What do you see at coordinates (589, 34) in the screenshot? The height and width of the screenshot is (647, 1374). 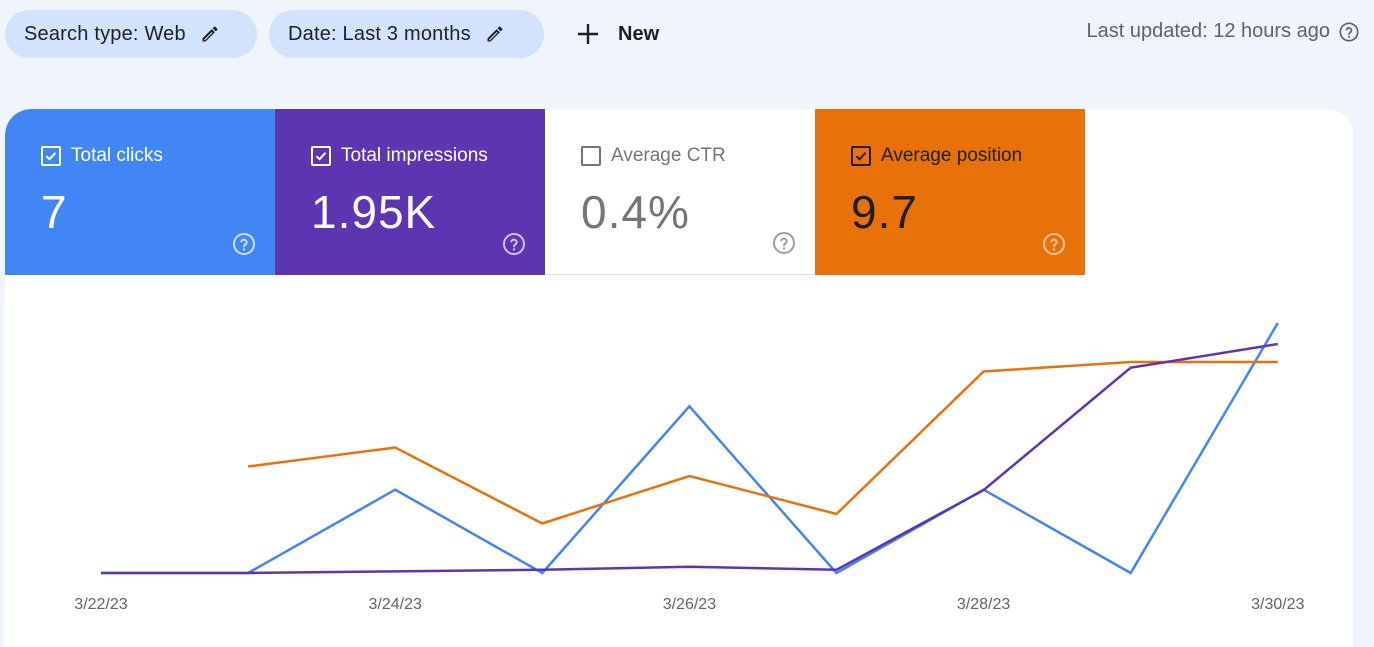 I see `plus-icon` at bounding box center [589, 34].